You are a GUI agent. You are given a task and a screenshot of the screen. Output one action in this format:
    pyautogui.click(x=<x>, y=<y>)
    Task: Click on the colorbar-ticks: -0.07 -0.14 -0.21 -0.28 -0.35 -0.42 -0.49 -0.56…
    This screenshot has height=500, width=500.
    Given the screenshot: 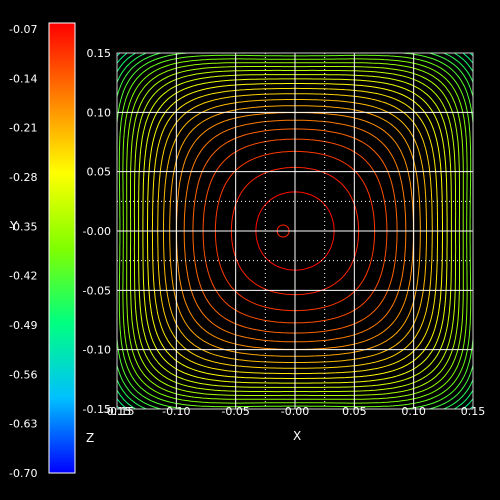 What is the action you would take?
    pyautogui.click(x=23, y=251)
    